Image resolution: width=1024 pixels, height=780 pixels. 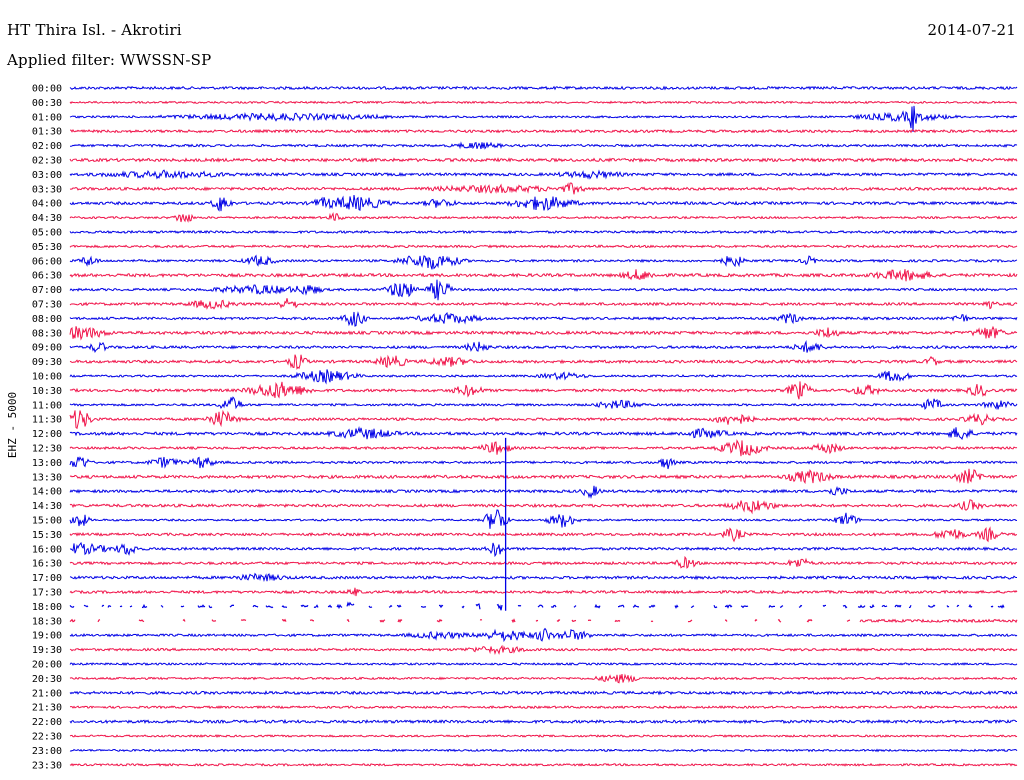 What do you see at coordinates (47, 391) in the screenshot?
I see `time-label: 10:30` at bounding box center [47, 391].